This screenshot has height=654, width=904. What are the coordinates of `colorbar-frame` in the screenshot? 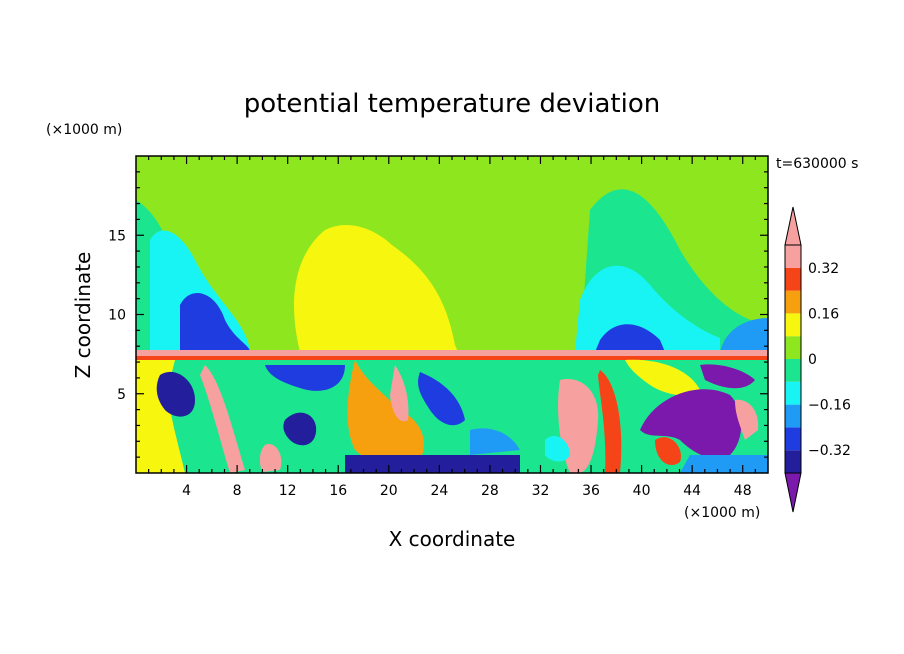 It's located at (793, 359).